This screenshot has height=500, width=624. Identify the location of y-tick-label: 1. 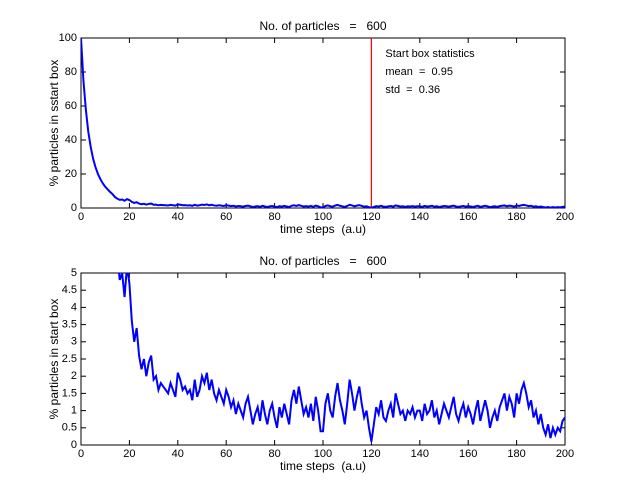
(74, 411).